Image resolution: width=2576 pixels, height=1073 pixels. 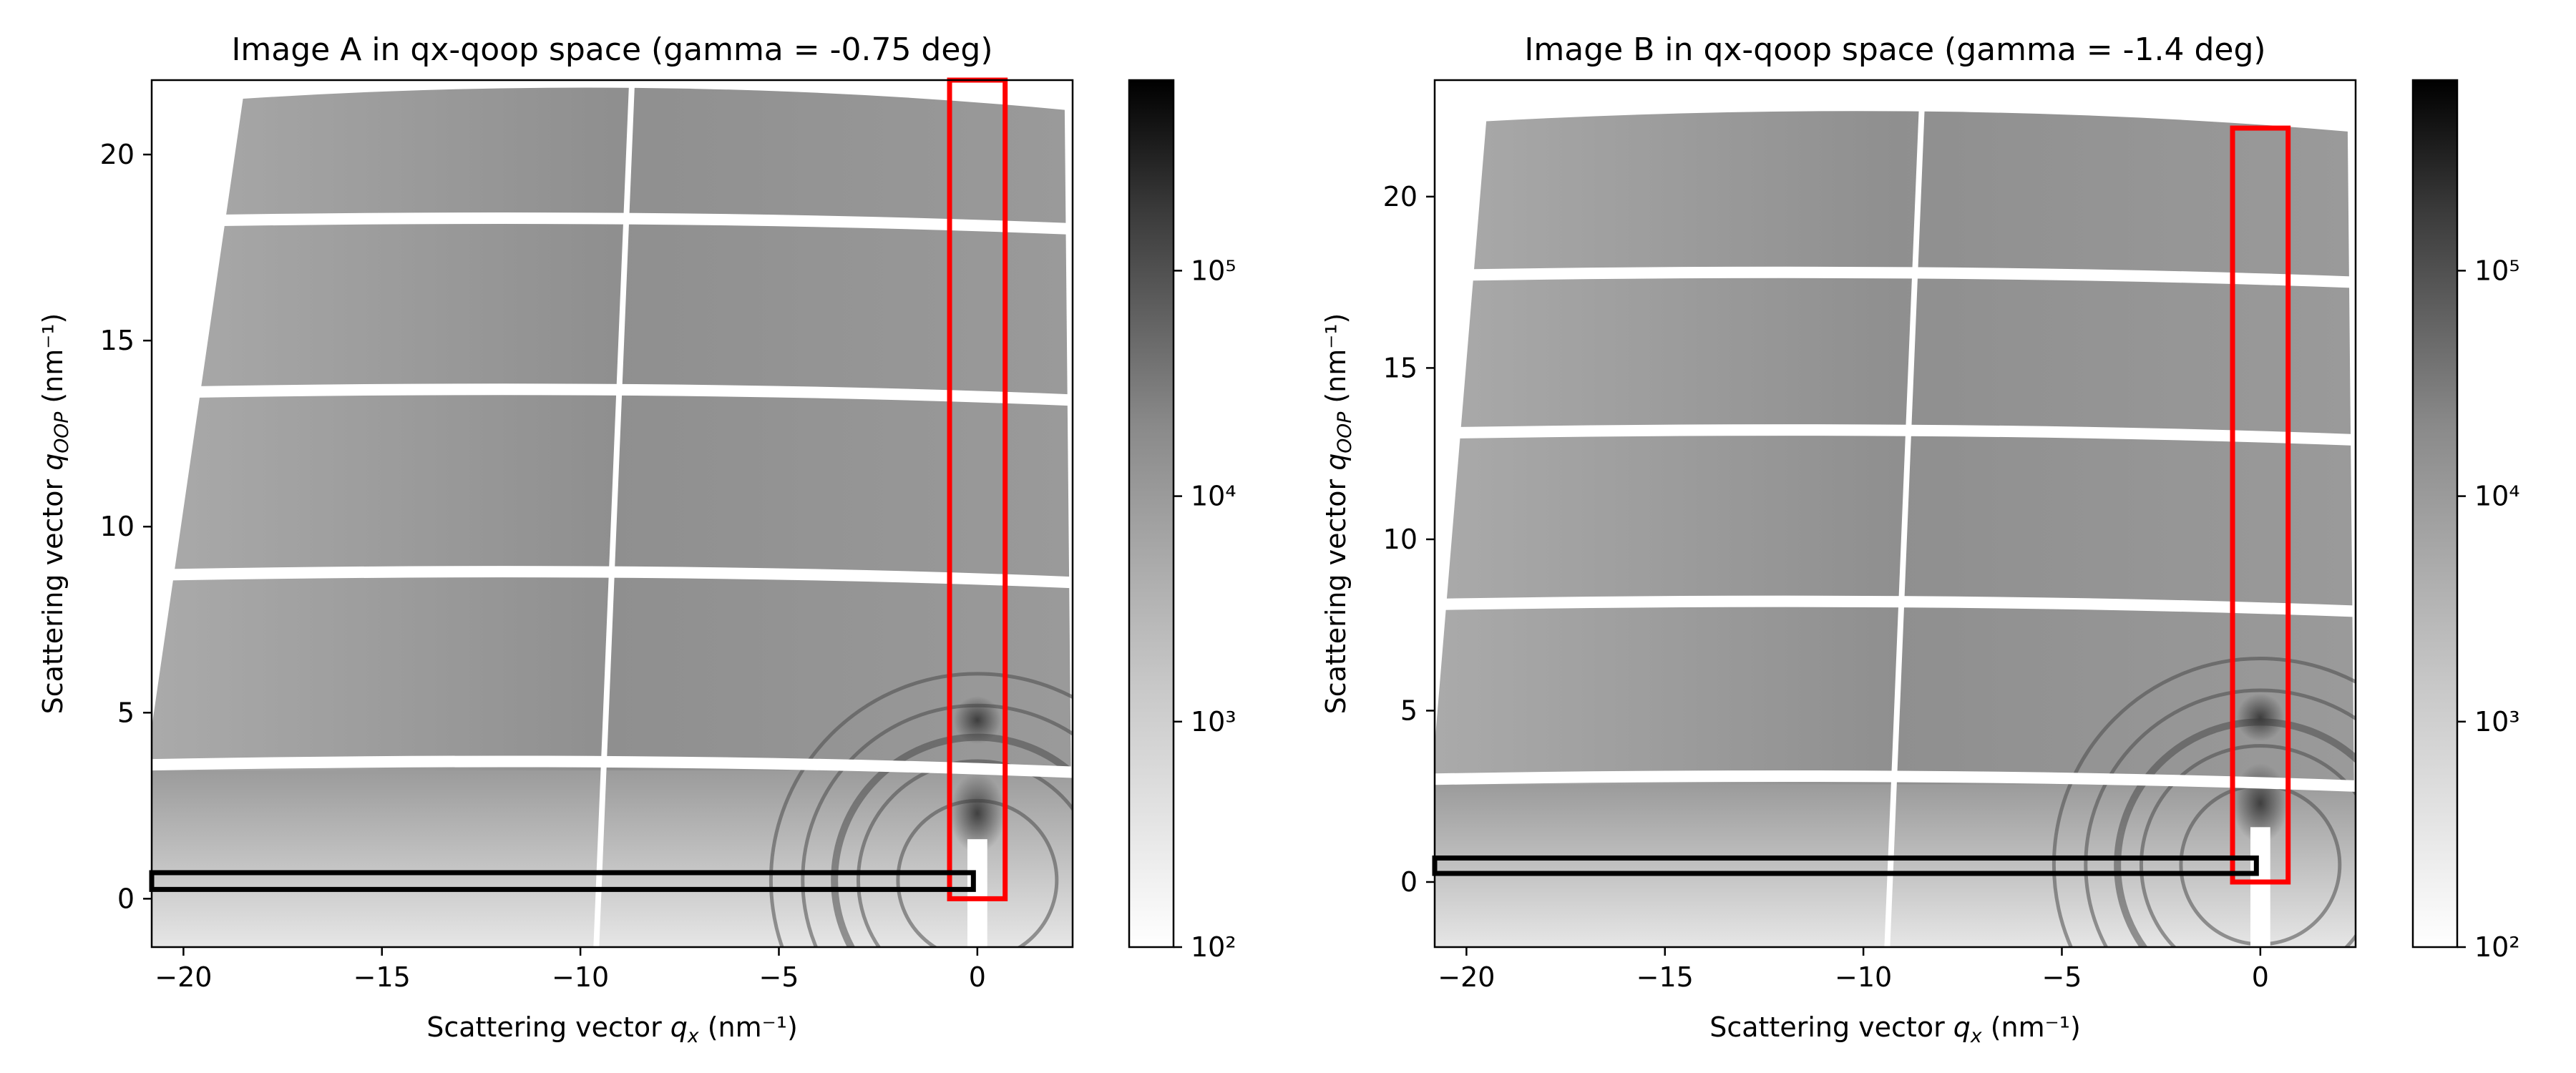 I want to click on detector-floor, so click(x=612, y=859).